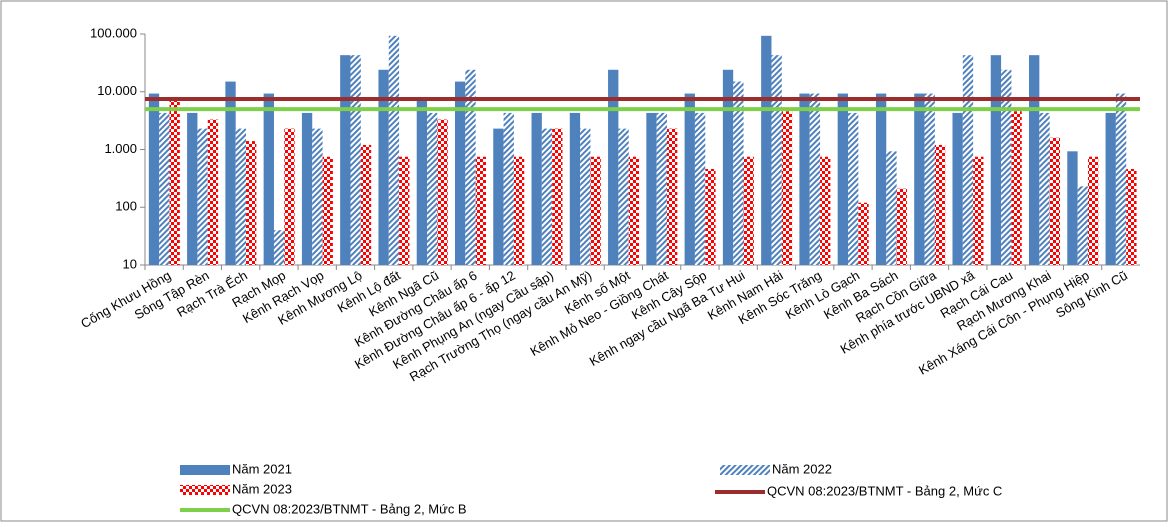 This screenshot has height=527, width=1168. Describe the element at coordinates (349, 508) in the screenshot. I see `legend-label: QCVN 08:2023/BTNMT - Bảng 2, Mức B` at that location.